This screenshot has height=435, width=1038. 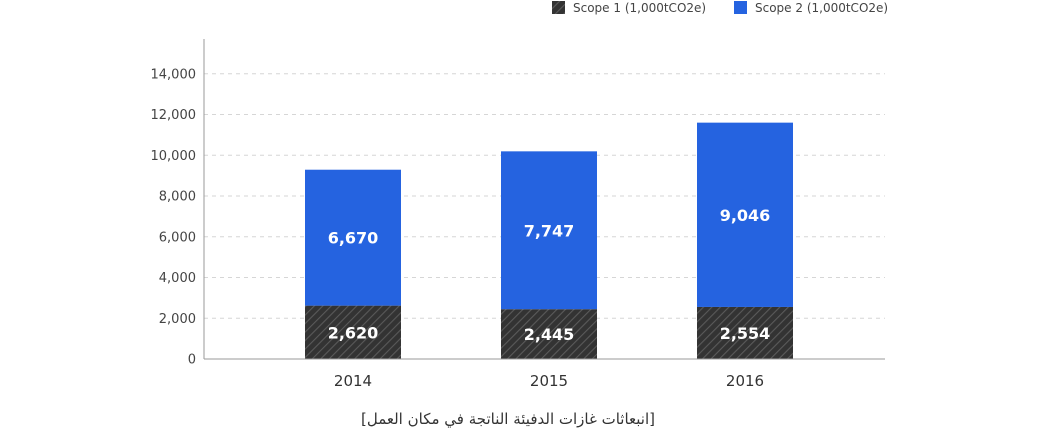 I want to click on x-tick-label-2015: 2015, so click(x=549, y=381).